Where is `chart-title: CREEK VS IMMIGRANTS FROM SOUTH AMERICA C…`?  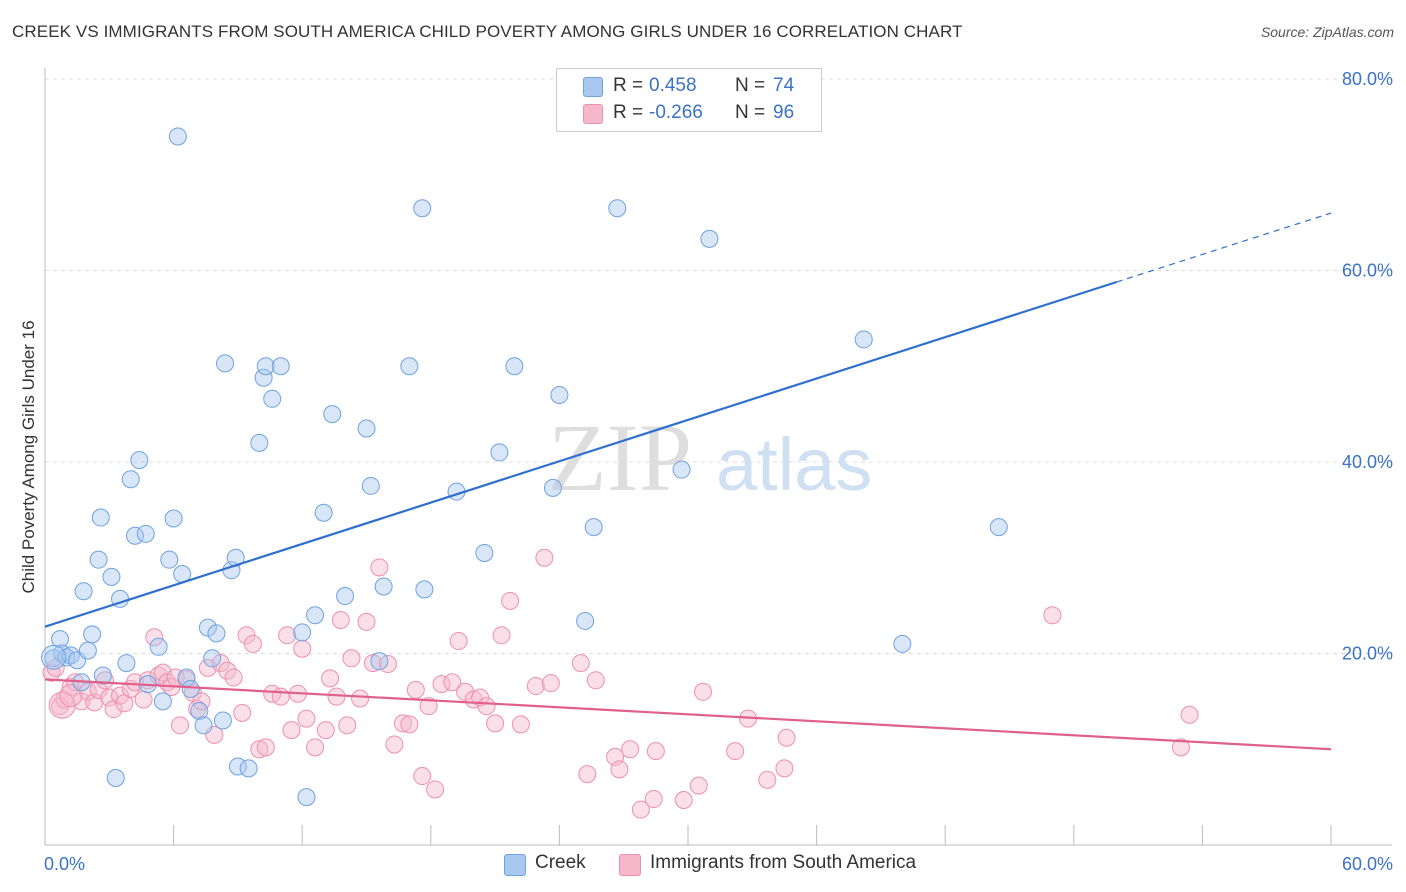 chart-title: CREEK VS IMMIGRANTS FROM SOUTH AMERICA C… is located at coordinates (487, 31).